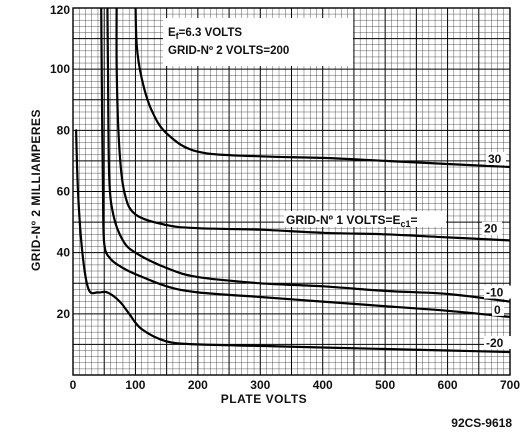 This screenshot has height=436, width=524. What do you see at coordinates (60, 162) in the screenshot?
I see `y-tick-labels: 20 40 60 80 100 120` at bounding box center [60, 162].